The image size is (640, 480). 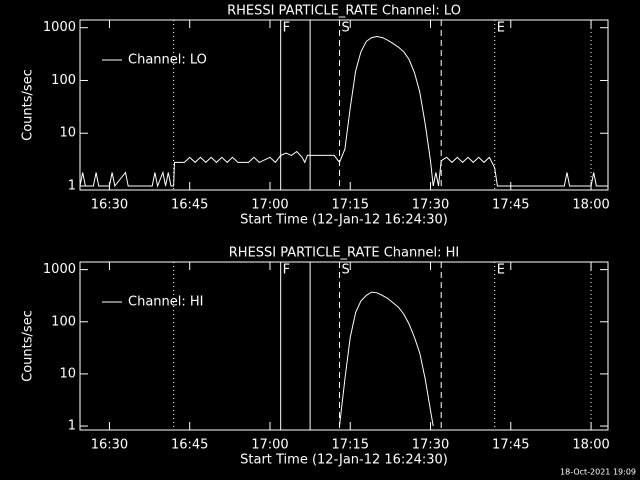 I want to click on chart-title: RHESSI PARTICLE_RATE Channel: LO, so click(x=344, y=11).